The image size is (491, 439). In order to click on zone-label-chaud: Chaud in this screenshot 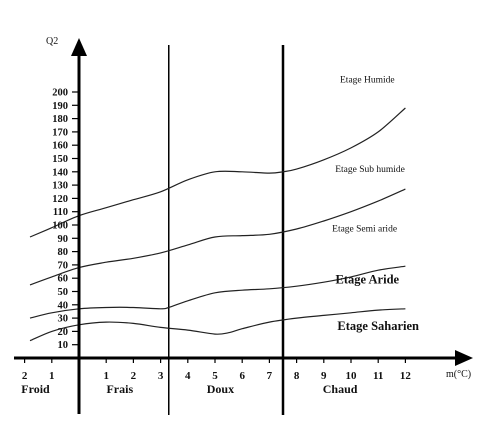, I will do `click(340, 389)`.